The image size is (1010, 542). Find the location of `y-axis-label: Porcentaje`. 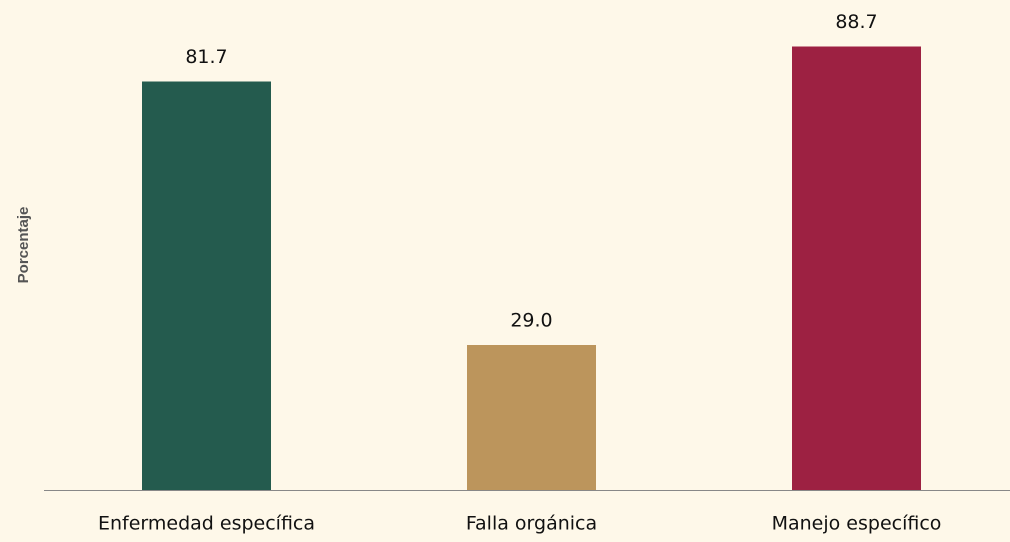

y-axis-label: Porcentaje is located at coordinates (23, 245).